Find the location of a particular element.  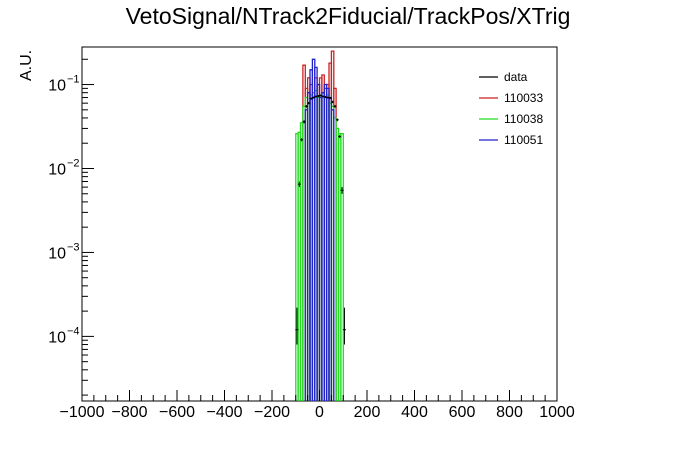

x-tick-label: 200 is located at coordinates (367, 412).